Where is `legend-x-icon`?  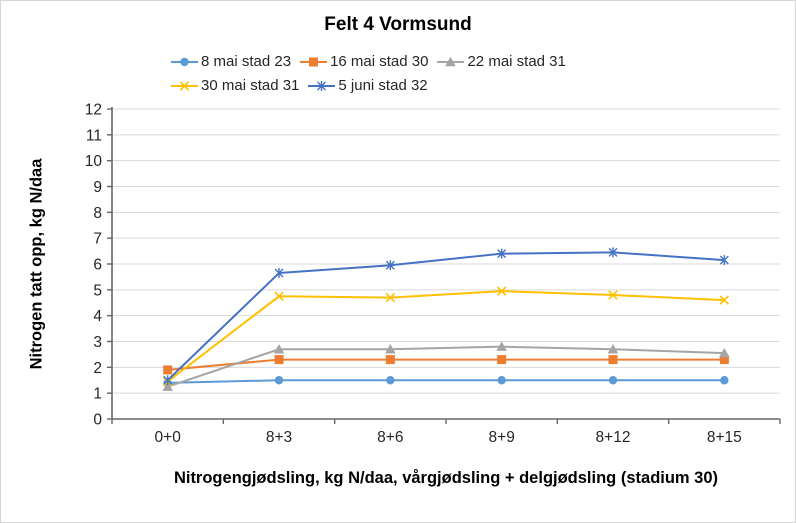 legend-x-icon is located at coordinates (184, 85).